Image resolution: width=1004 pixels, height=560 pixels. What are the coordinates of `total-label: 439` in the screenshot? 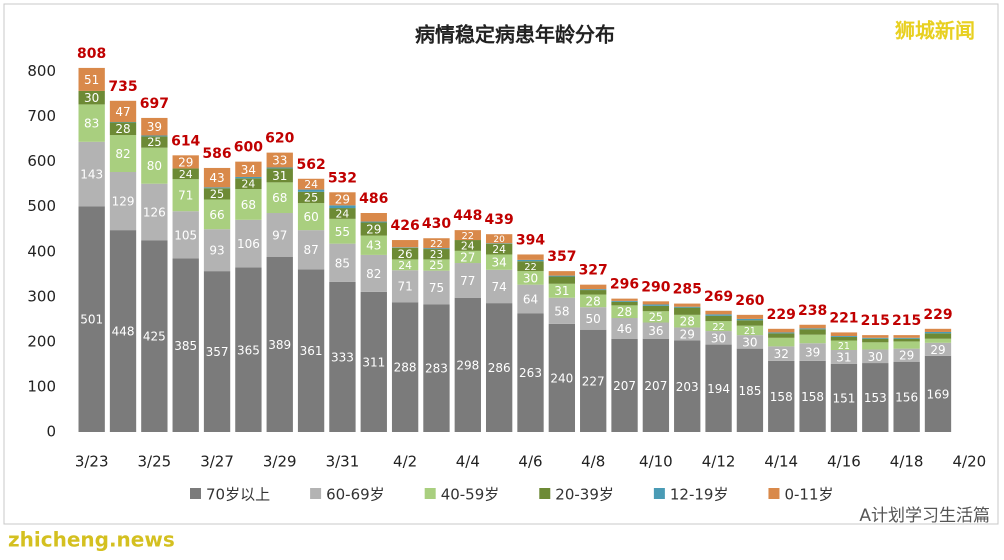 It's located at (499, 220).